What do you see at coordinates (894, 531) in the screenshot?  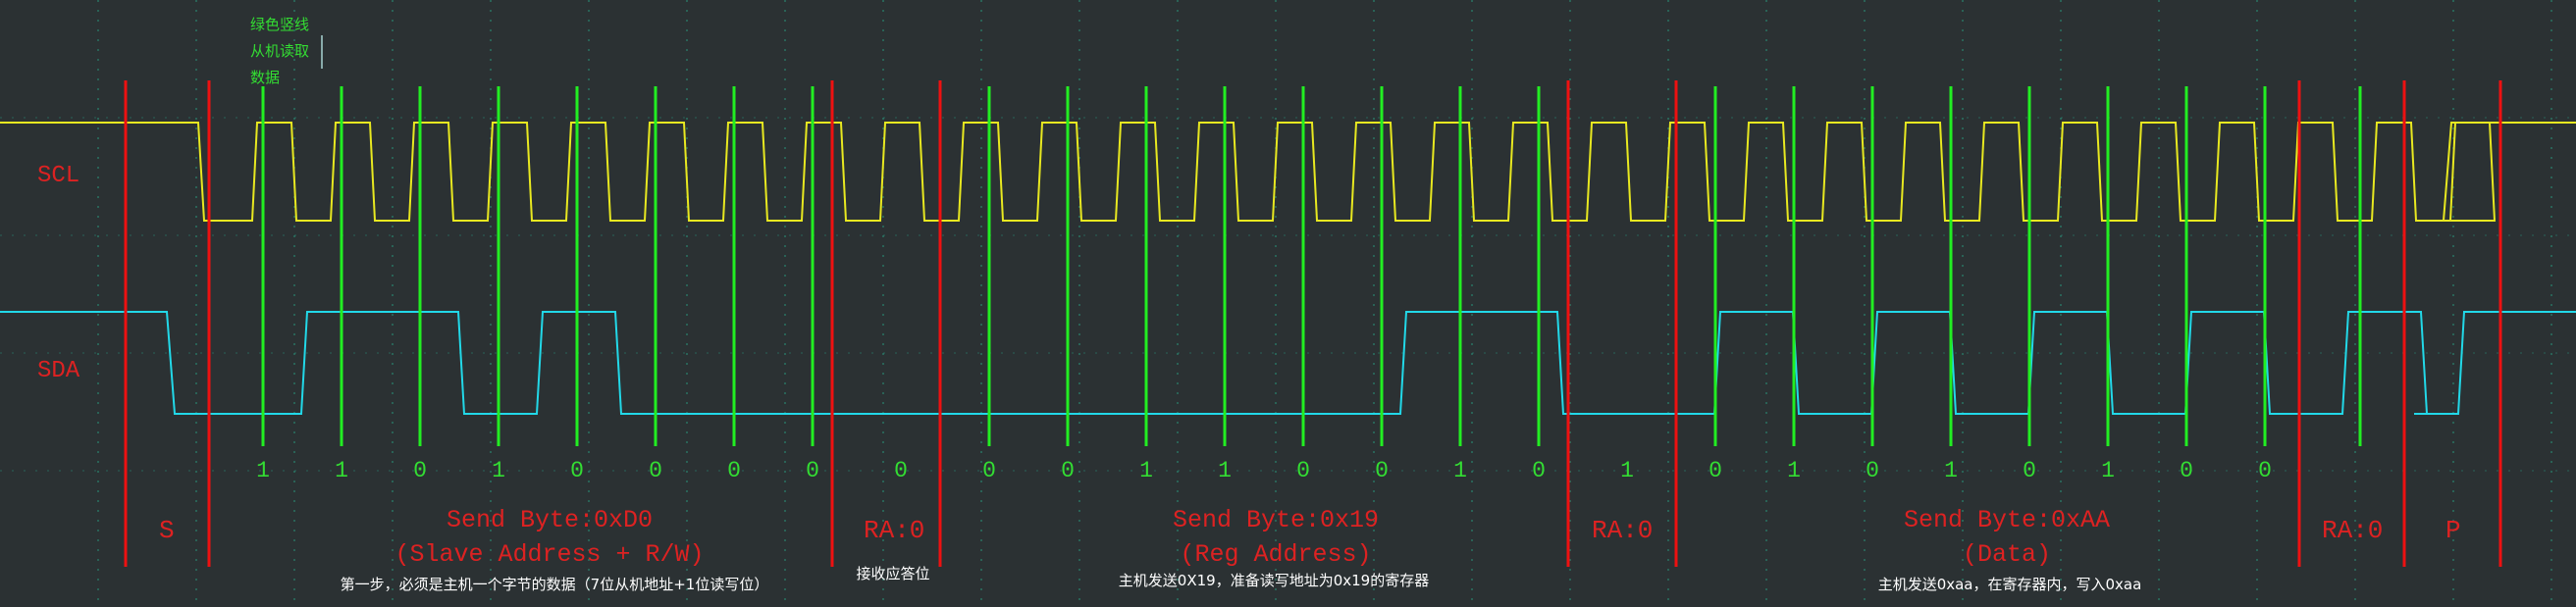 I see `ack-label-1: RA:0` at bounding box center [894, 531].